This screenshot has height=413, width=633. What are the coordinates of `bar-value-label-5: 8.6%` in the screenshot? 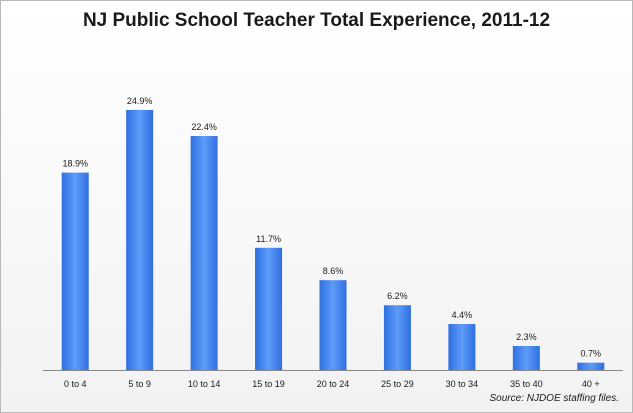 It's located at (333, 271).